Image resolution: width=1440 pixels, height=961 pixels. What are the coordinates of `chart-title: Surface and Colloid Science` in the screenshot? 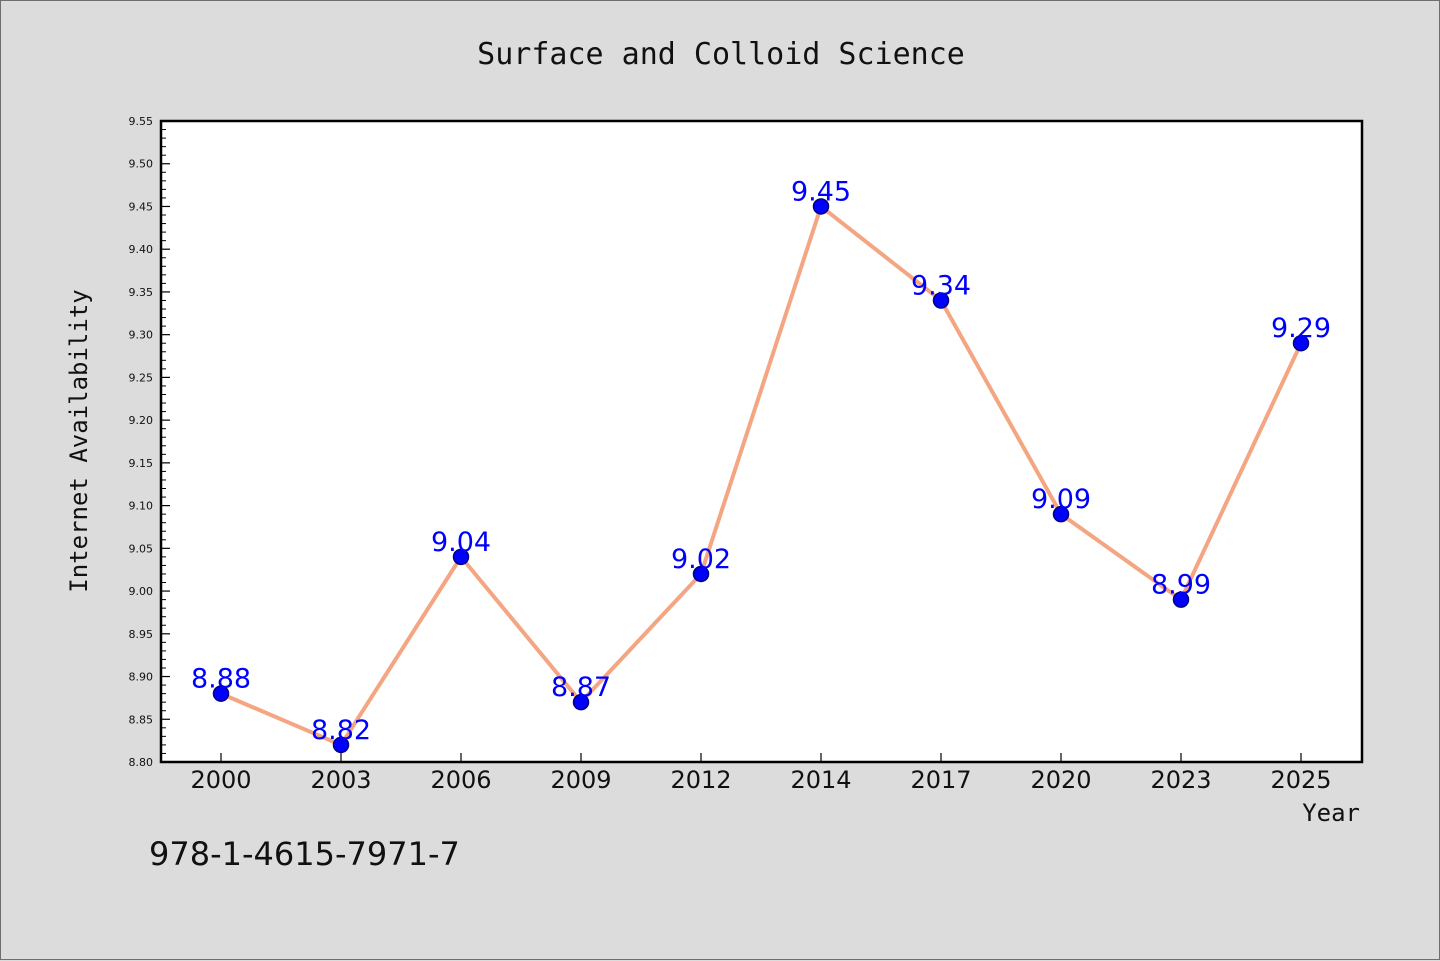 It's located at (721, 54).